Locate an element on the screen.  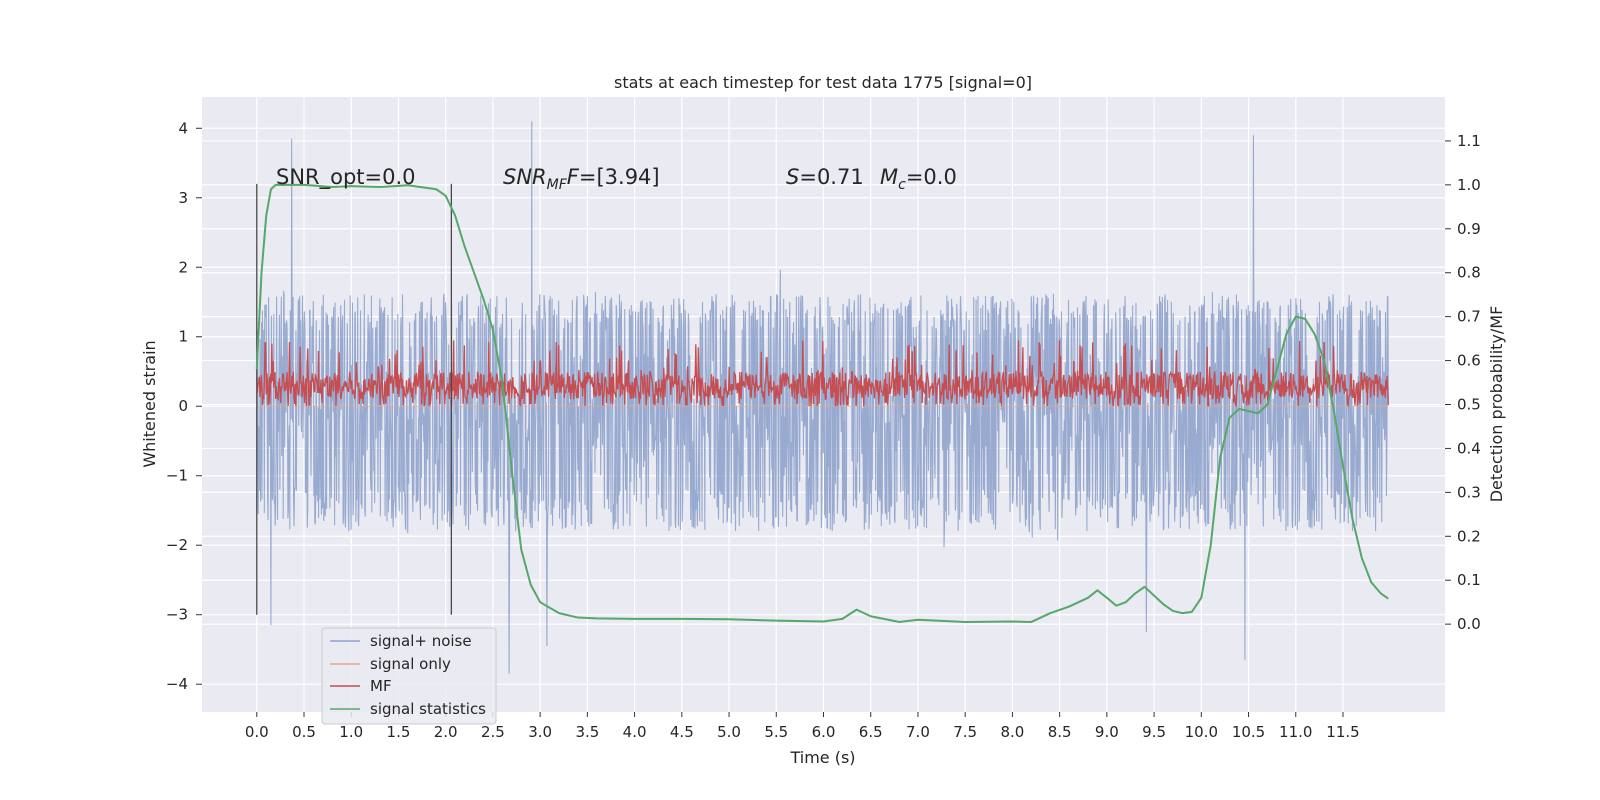
vertical-markers is located at coordinates (354, 399).